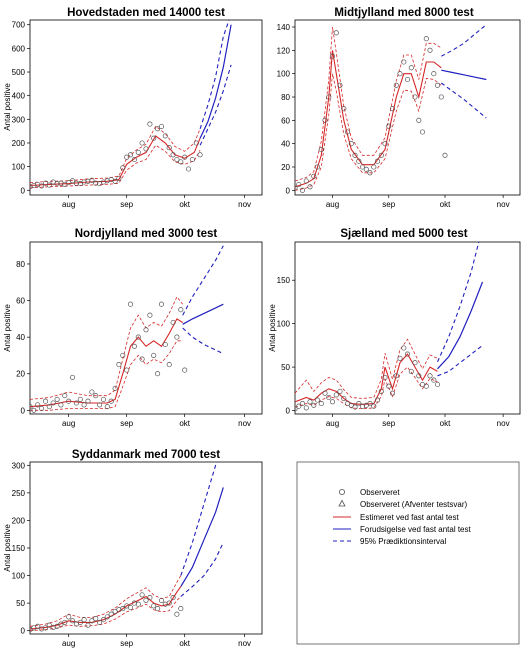  Describe the element at coordinates (285, 120) in the screenshot. I see `y-tick-label: 60` at that location.